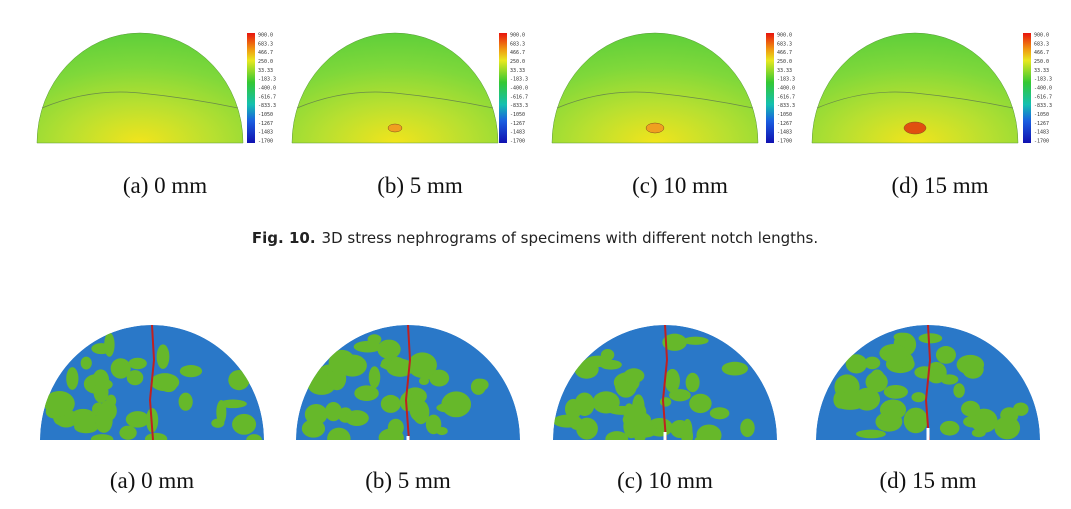  What do you see at coordinates (655, 128) in the screenshot?
I see `stress-concentration` at bounding box center [655, 128].